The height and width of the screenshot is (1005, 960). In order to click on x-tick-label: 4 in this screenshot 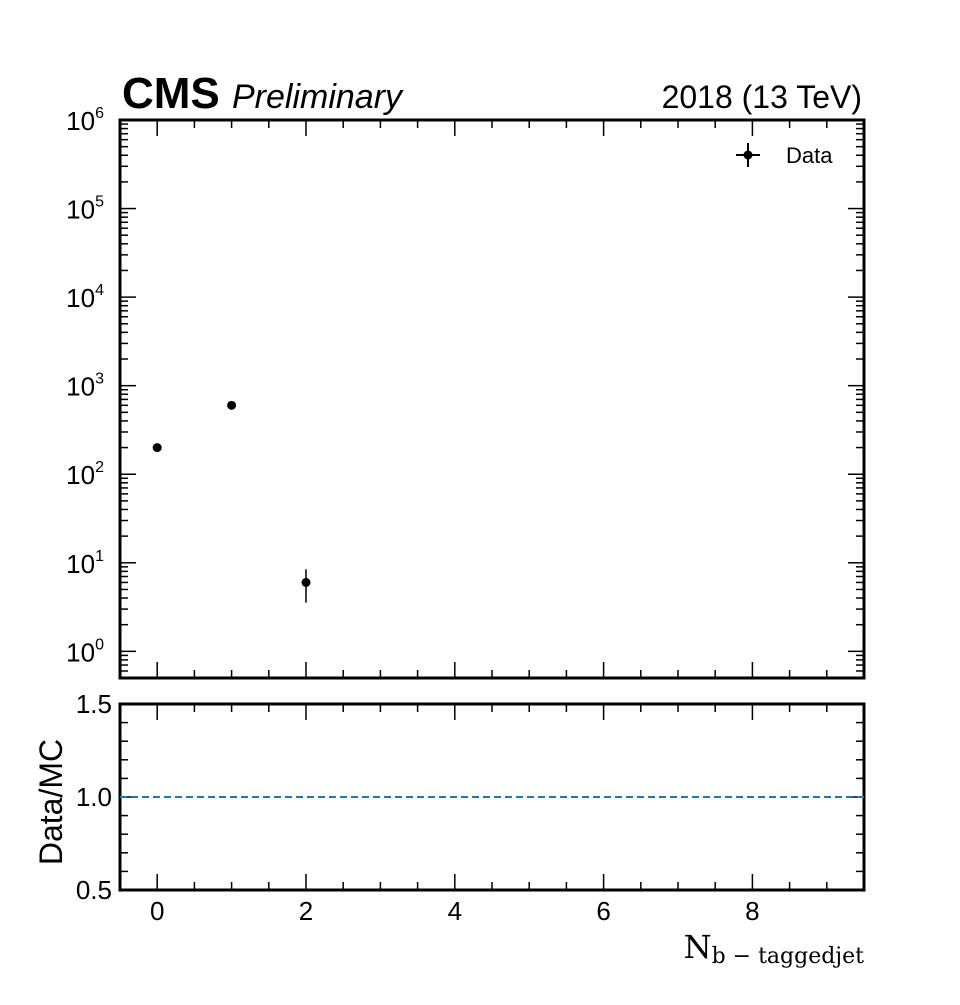, I will do `click(455, 911)`.